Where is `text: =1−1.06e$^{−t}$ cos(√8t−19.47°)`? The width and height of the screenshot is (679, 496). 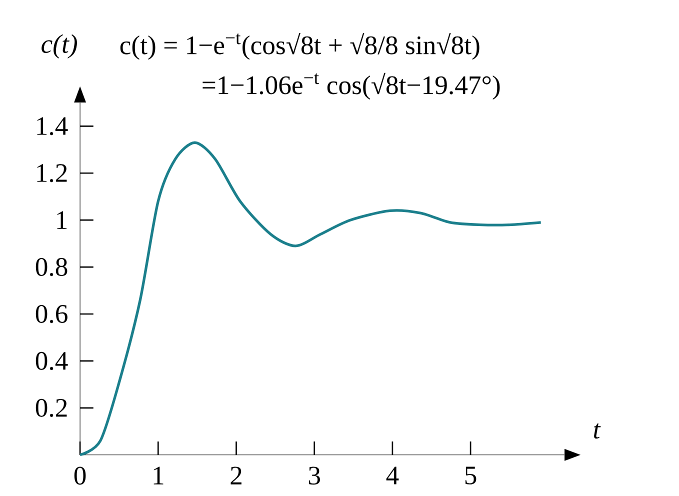 text: =1−1.06e$^{−t}$ cos(√8t−19.47°) is located at coordinates (351, 86).